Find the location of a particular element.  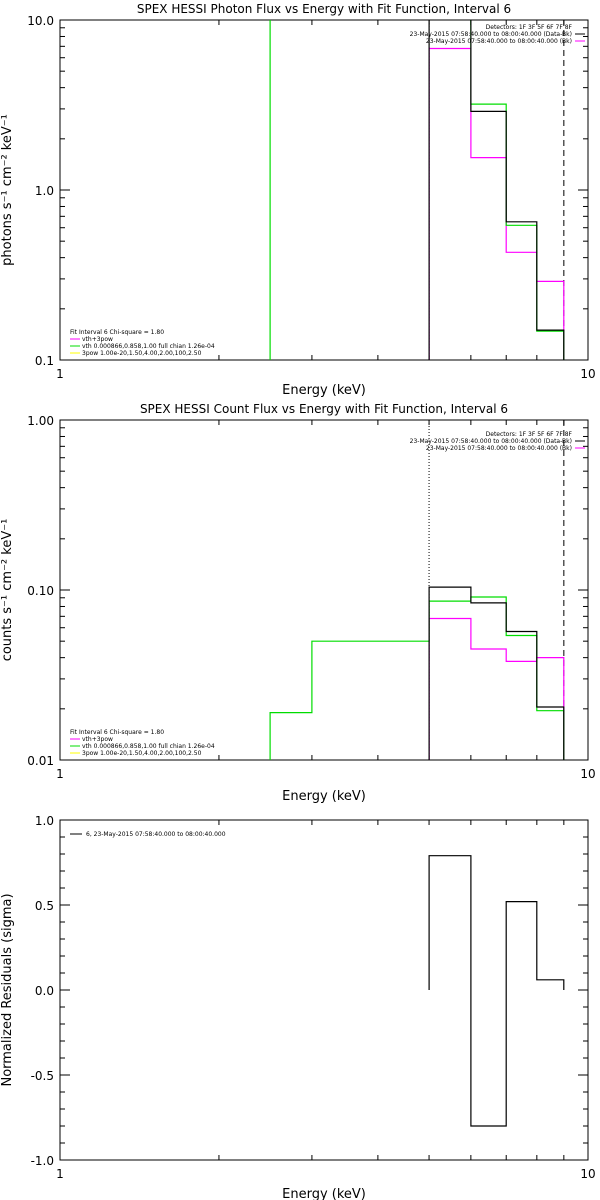

y-tick-label: 1.00 is located at coordinates (40, 421).